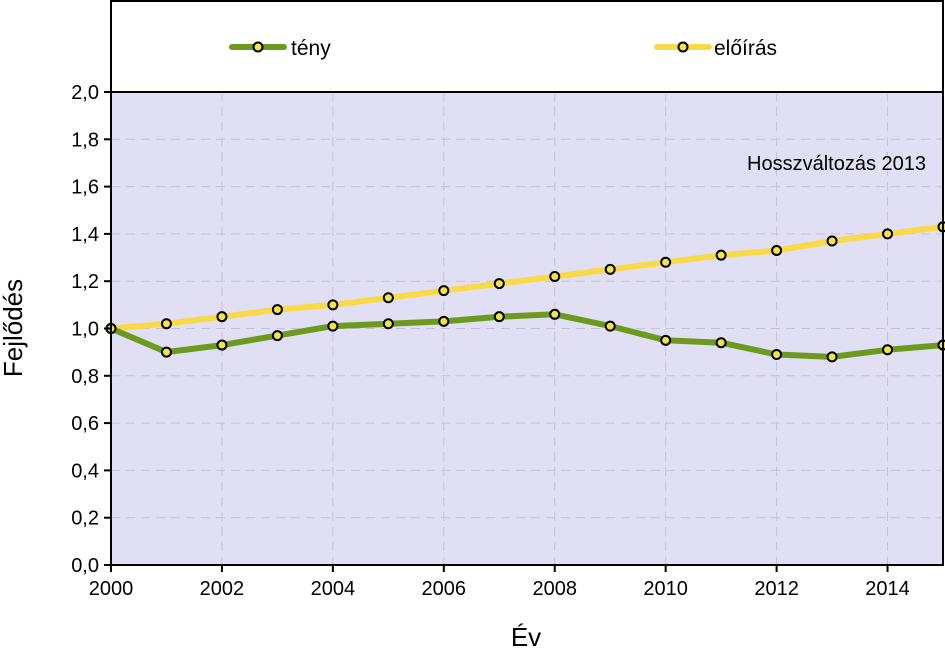 The width and height of the screenshot is (945, 654). What do you see at coordinates (85, 471) in the screenshot?
I see `y-tick-label: 0,4` at bounding box center [85, 471].